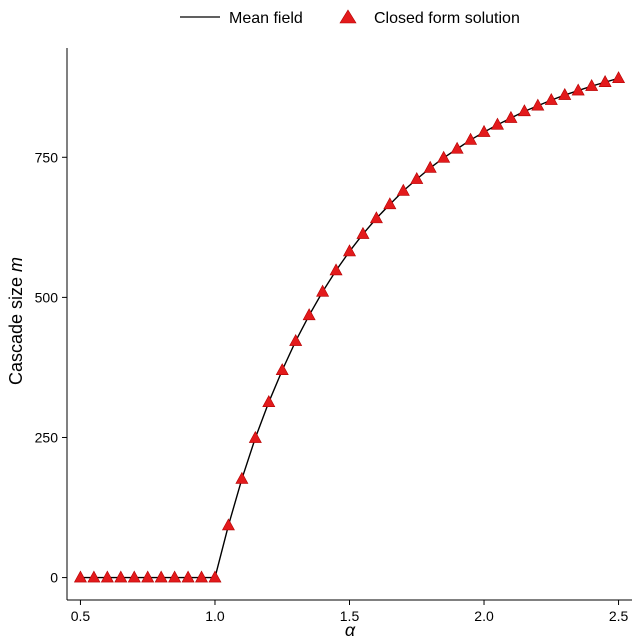 The width and height of the screenshot is (643, 638). What do you see at coordinates (47, 437) in the screenshot?
I see `y-tick-label: 250` at bounding box center [47, 437].